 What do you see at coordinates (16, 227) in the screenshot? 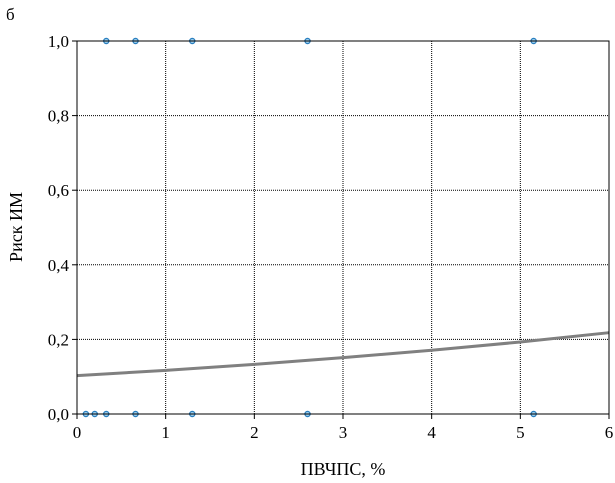
I see `y-axis-title: Риск ИМ` at bounding box center [16, 227].